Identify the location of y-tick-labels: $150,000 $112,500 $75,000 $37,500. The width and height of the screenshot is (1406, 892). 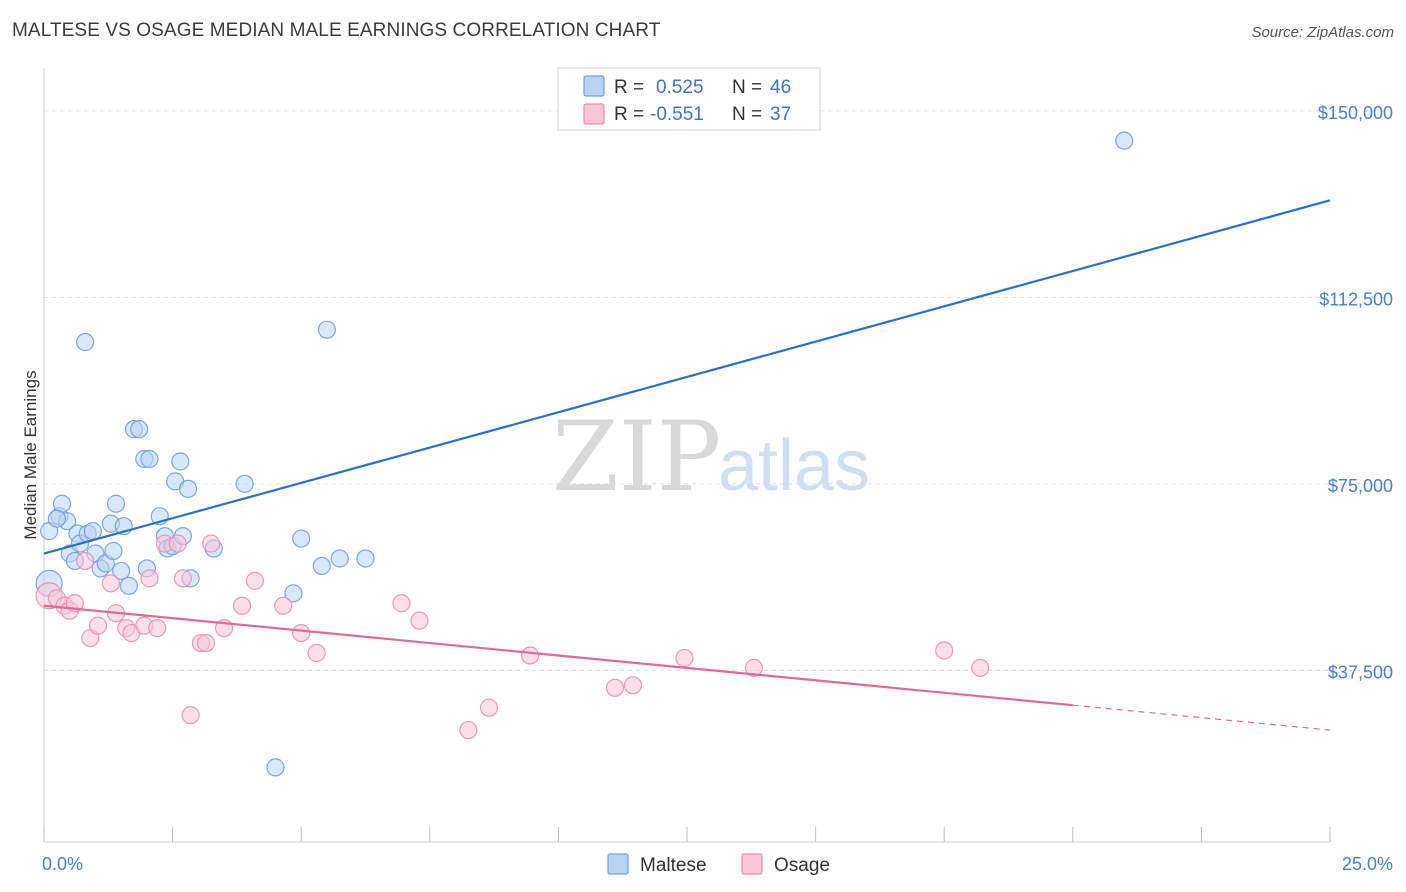
(1355, 393).